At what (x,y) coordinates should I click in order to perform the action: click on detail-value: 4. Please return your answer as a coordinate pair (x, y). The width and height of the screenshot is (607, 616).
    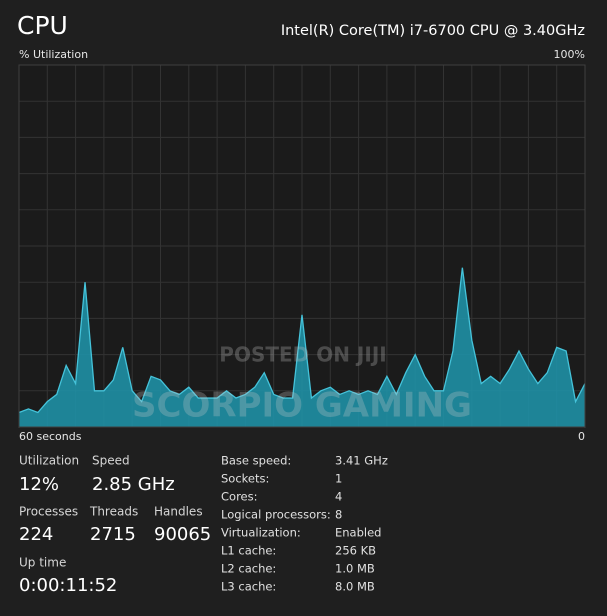
    Looking at the image, I should click on (338, 497).